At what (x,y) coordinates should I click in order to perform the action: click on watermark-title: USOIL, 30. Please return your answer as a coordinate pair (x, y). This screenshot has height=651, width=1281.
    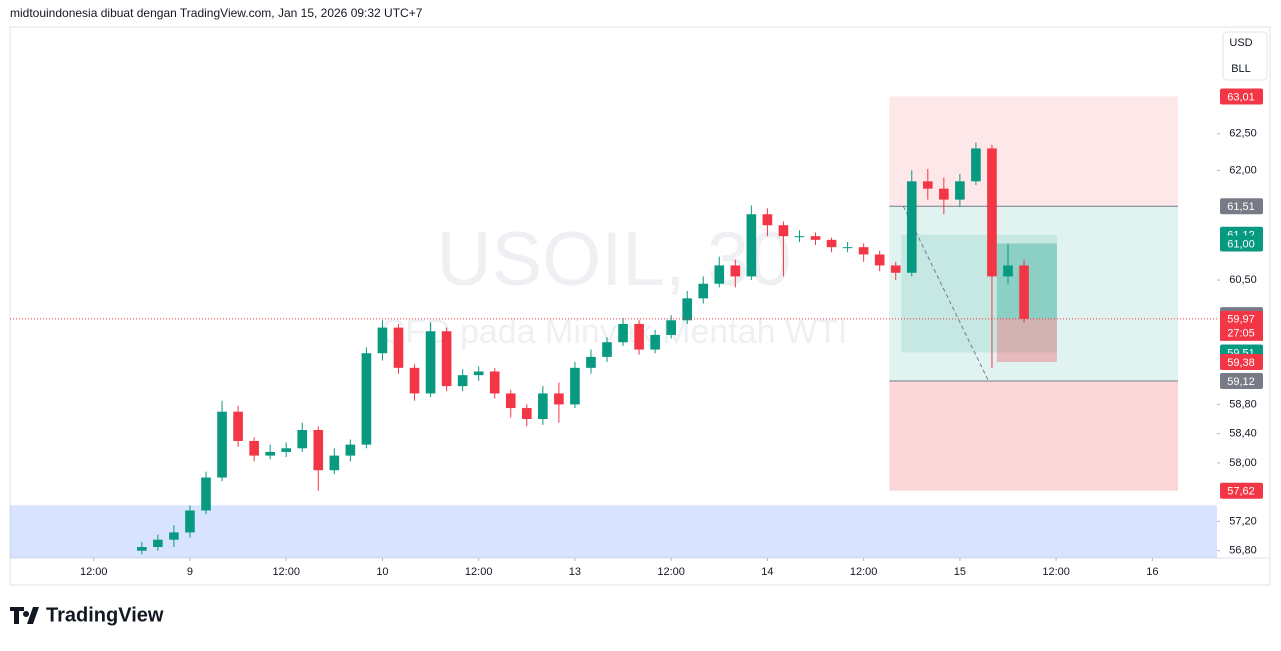
    Looking at the image, I should click on (614, 259).